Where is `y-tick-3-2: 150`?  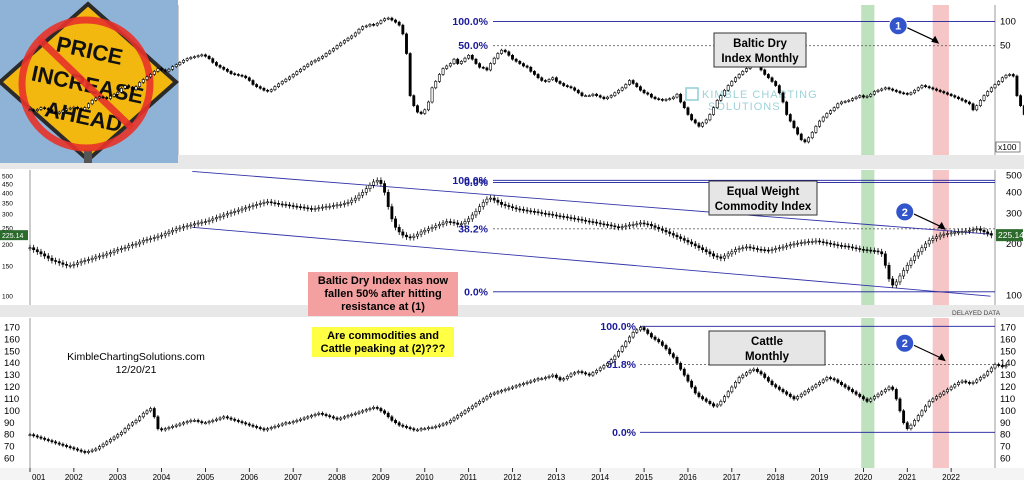
y-tick-3-2: 150 is located at coordinates (1008, 351).